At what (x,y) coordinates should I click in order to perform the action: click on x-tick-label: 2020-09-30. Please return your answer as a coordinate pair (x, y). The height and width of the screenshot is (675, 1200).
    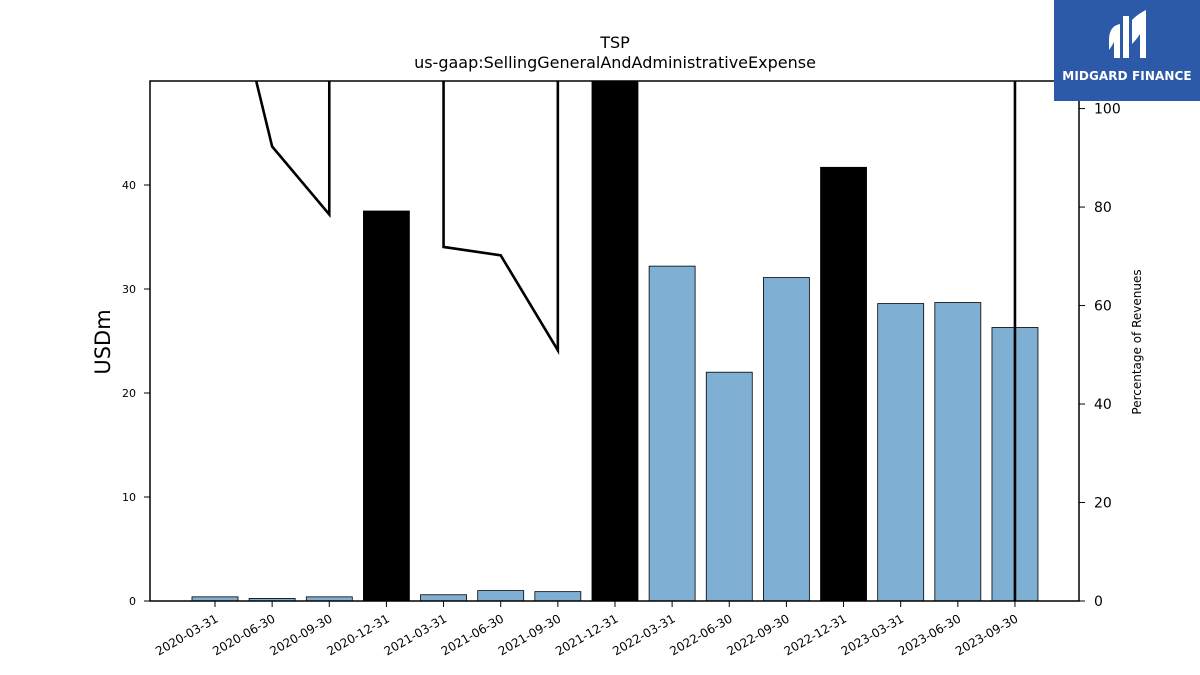
    Looking at the image, I should click on (300, 634).